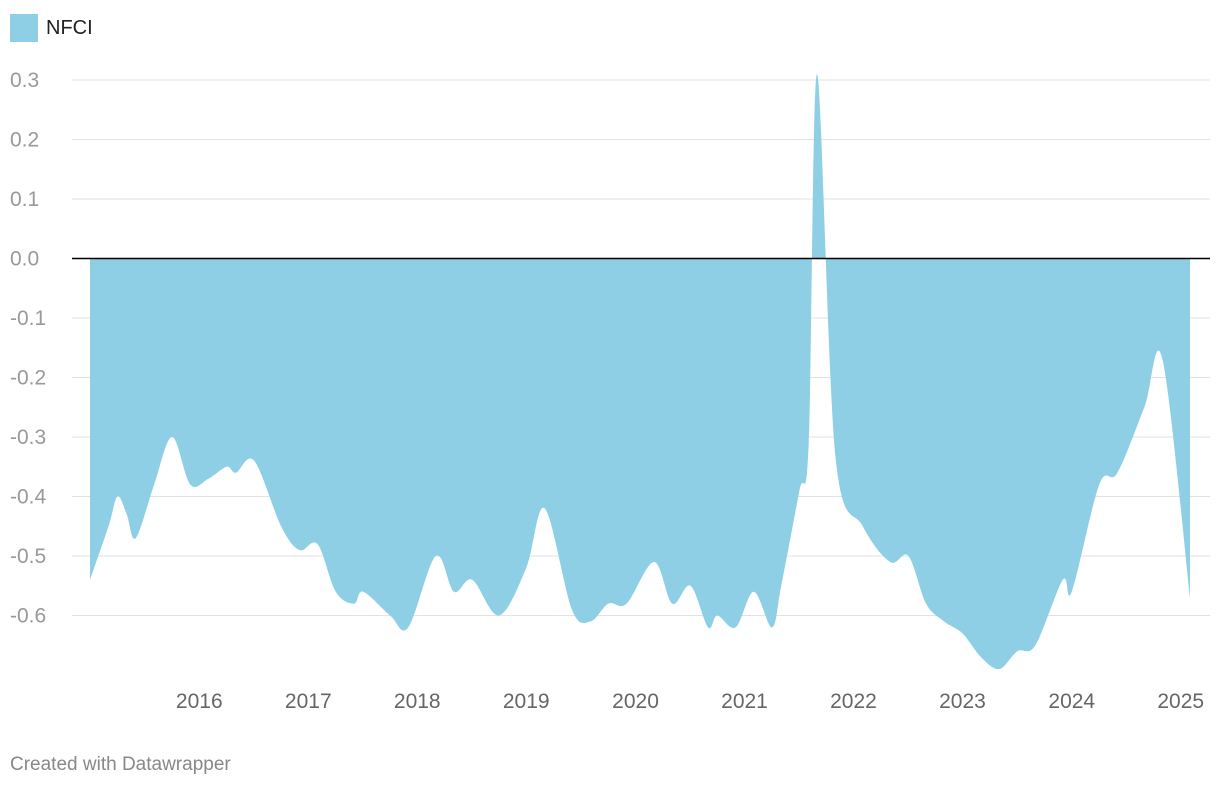 The height and width of the screenshot is (790, 1220). What do you see at coordinates (1180, 701) in the screenshot?
I see `x-tick-label: 2025` at bounding box center [1180, 701].